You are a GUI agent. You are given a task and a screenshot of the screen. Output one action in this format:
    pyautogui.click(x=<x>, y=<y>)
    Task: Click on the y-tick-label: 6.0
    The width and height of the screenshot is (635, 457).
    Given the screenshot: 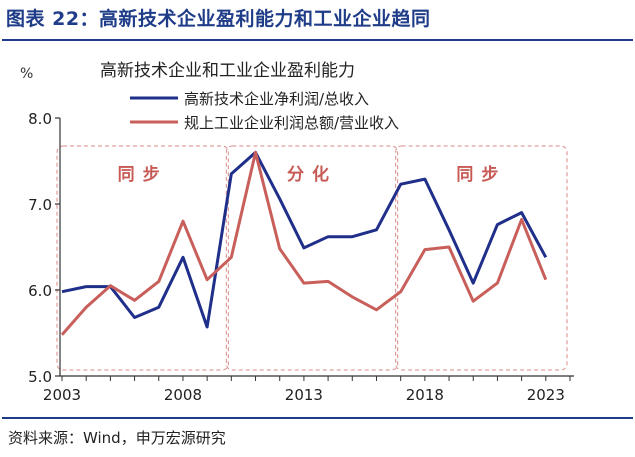 What is the action you would take?
    pyautogui.click(x=40, y=291)
    